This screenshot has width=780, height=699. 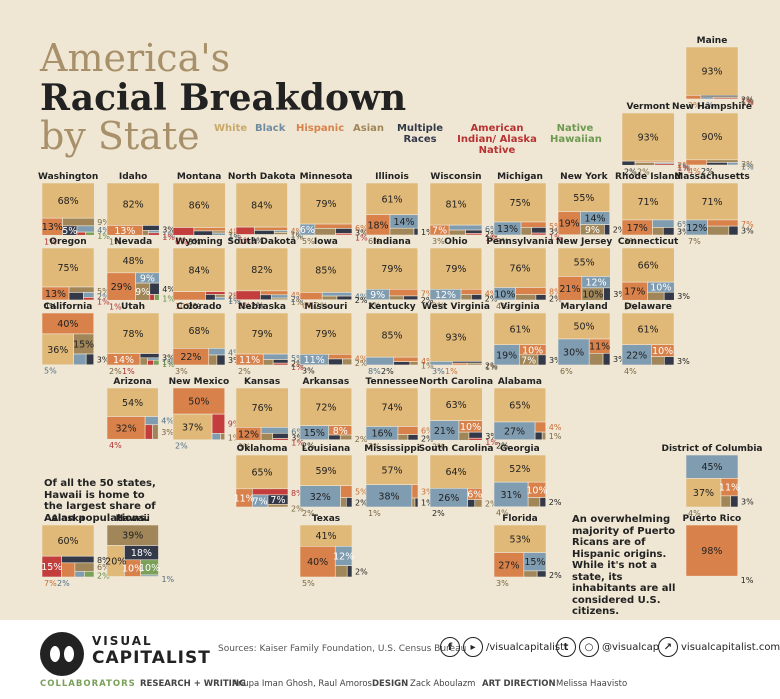 I want to click on segment-florida-multiple, so click(x=541, y=574).